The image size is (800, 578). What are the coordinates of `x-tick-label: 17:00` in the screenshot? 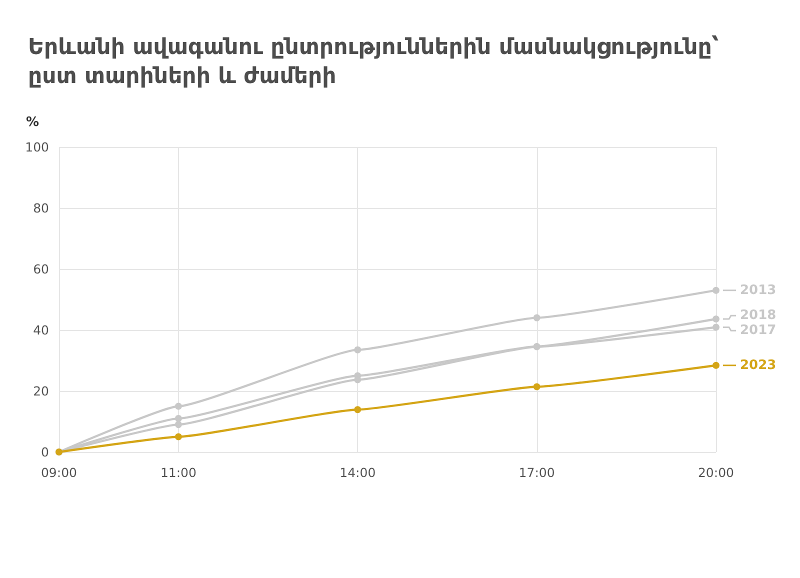 It's located at (536, 472).